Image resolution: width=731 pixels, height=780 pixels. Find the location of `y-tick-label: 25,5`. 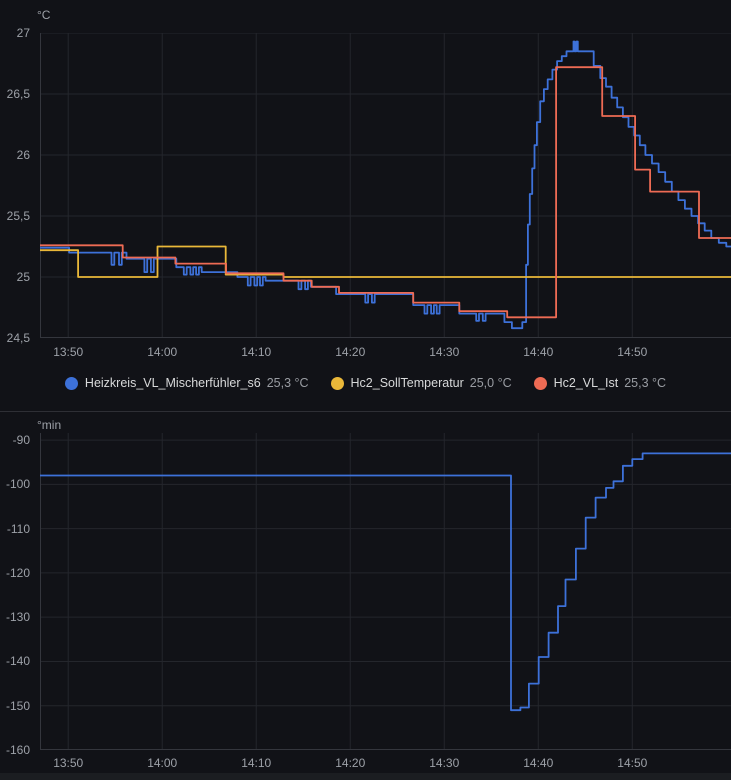

y-tick-label: 25,5 is located at coordinates (18, 216).